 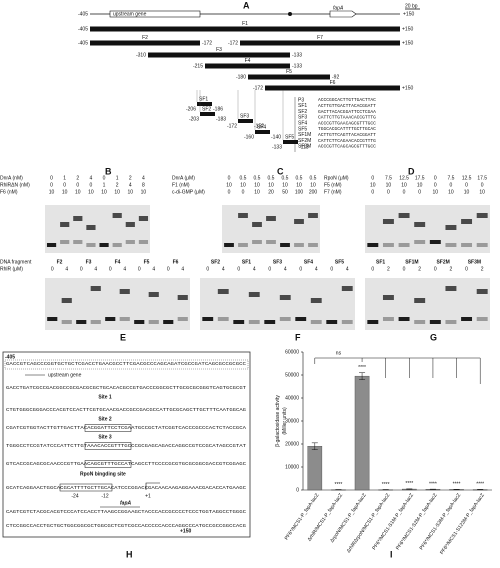 What do you see at coordinates (117, 178) in the screenshot?
I see `lane-value: 1` at bounding box center [117, 178].